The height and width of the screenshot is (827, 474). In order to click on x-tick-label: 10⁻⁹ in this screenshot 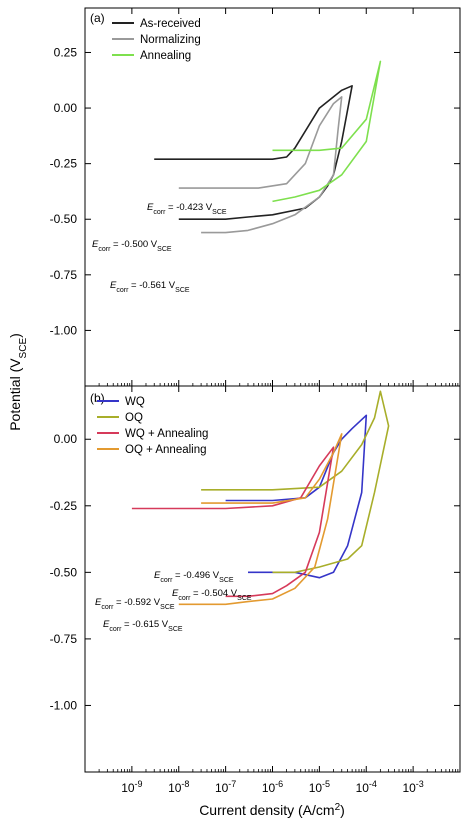, I will do `click(131, 787)`.